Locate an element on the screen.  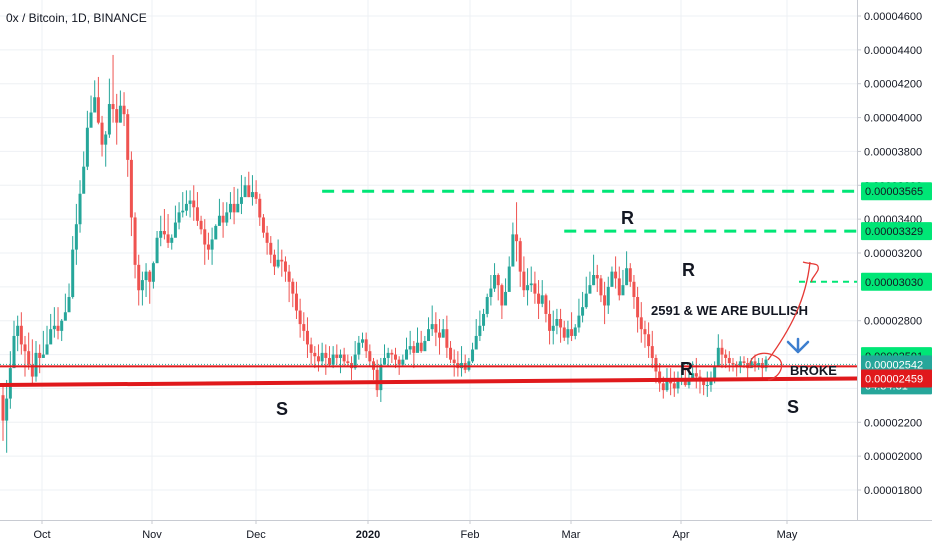
price-tick-label: 0.00002000 is located at coordinates (893, 457).